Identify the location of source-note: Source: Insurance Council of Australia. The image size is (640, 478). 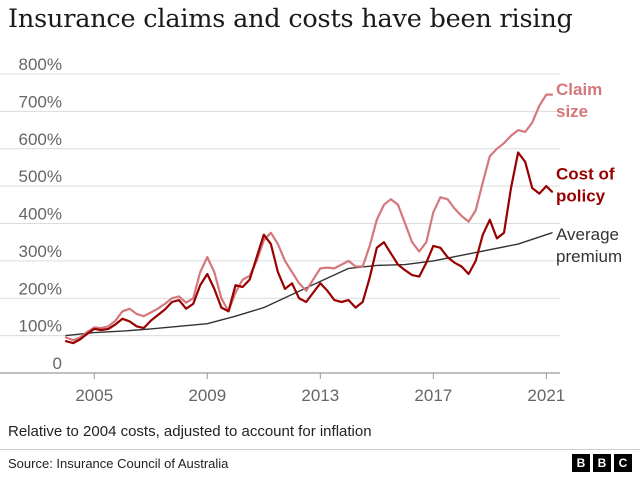
(118, 463).